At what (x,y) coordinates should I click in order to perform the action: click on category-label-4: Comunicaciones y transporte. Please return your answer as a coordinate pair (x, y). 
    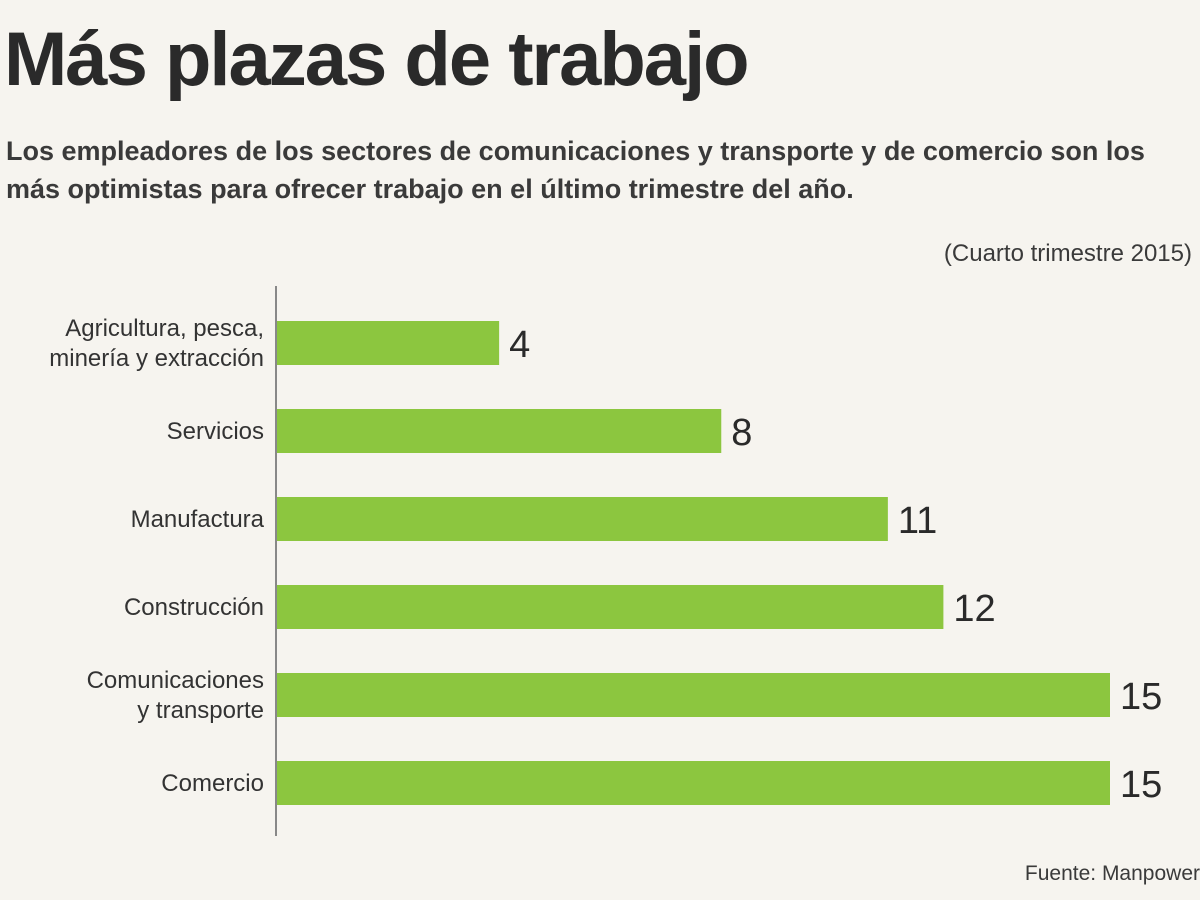
    Looking at the image, I should click on (175, 695).